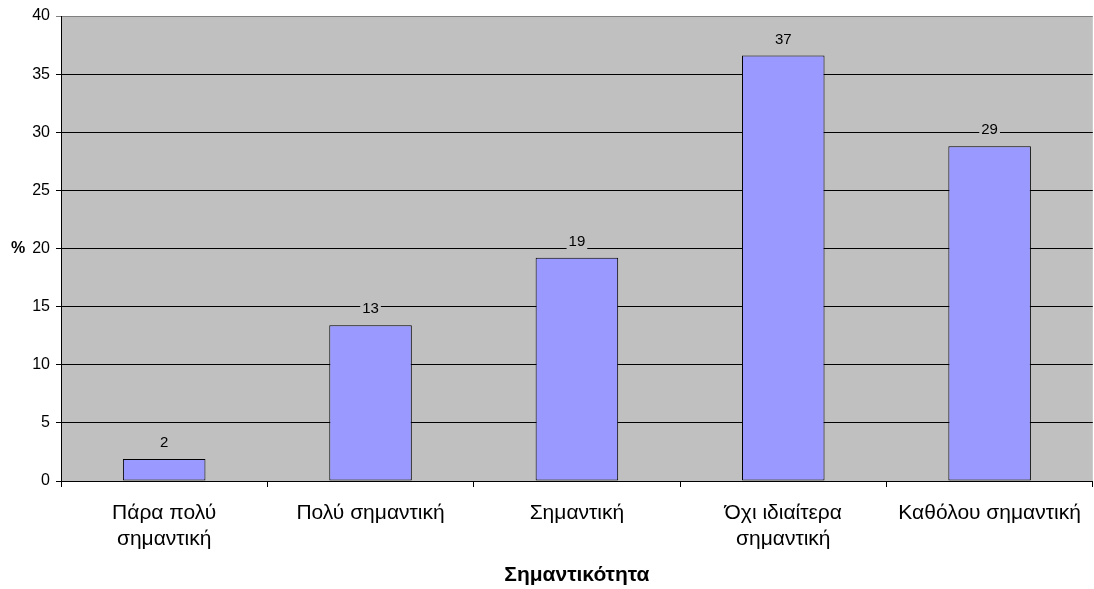 Image resolution: width=1094 pixels, height=589 pixels. I want to click on y-axis-title: %, so click(18, 247).